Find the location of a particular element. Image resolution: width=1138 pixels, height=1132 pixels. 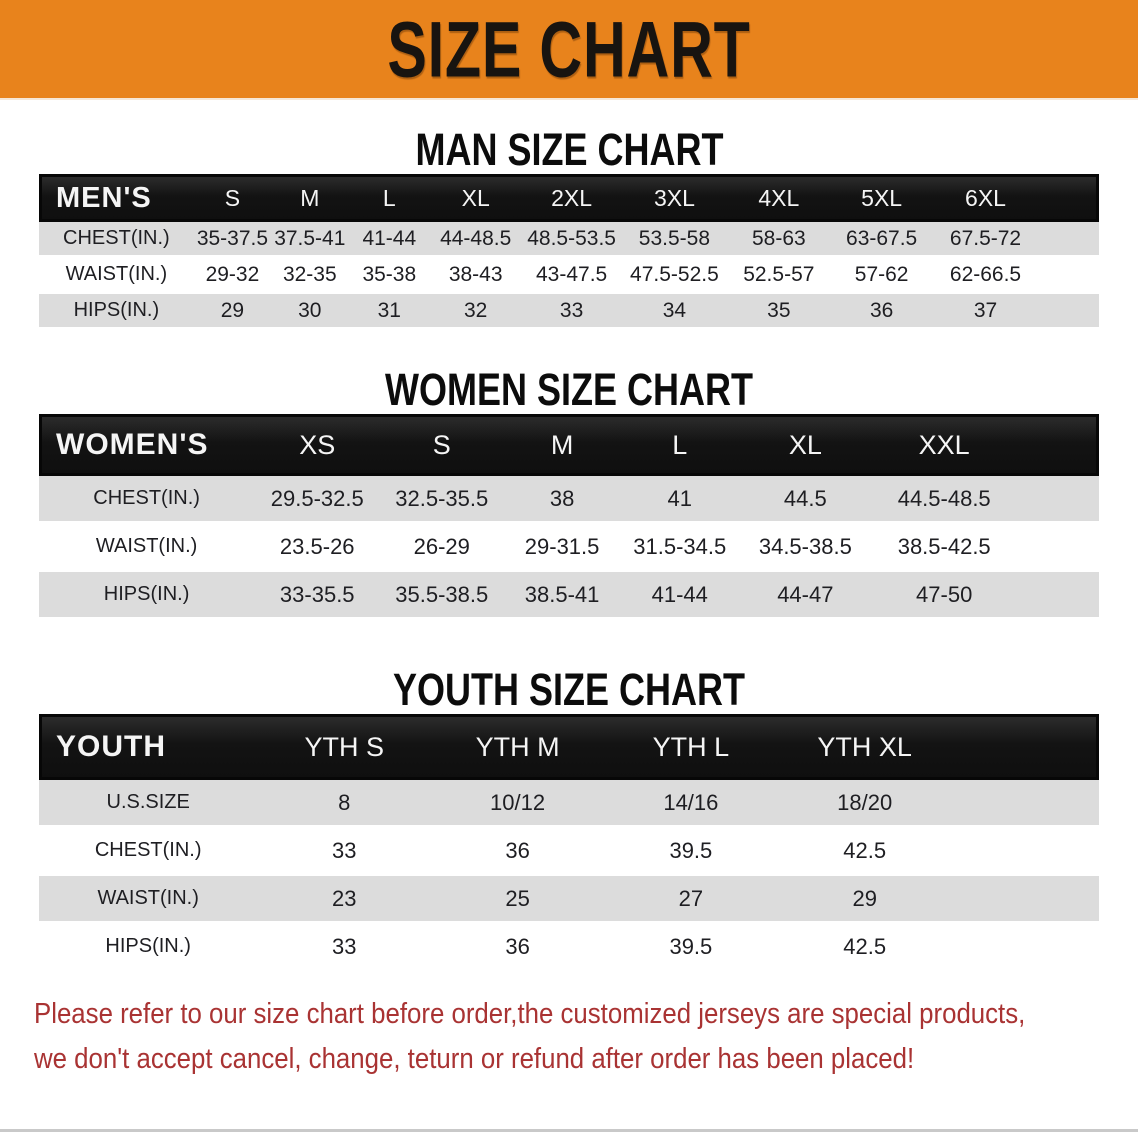

size-column-header: 5XL is located at coordinates (881, 198).